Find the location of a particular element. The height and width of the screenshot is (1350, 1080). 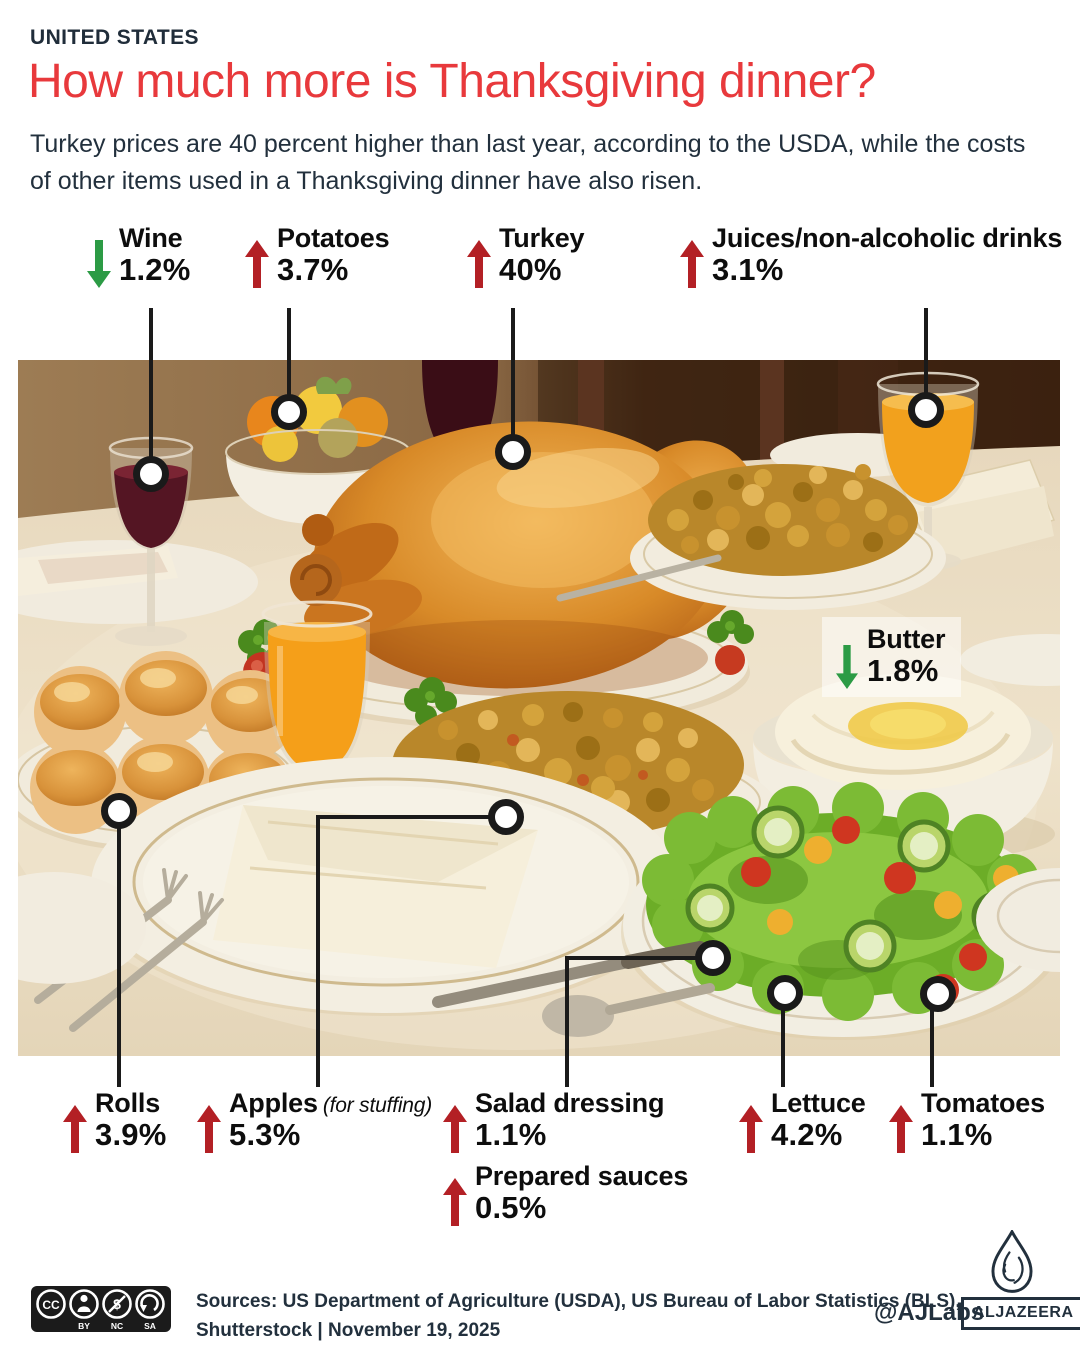

marker-dot-wine is located at coordinates (151, 474).